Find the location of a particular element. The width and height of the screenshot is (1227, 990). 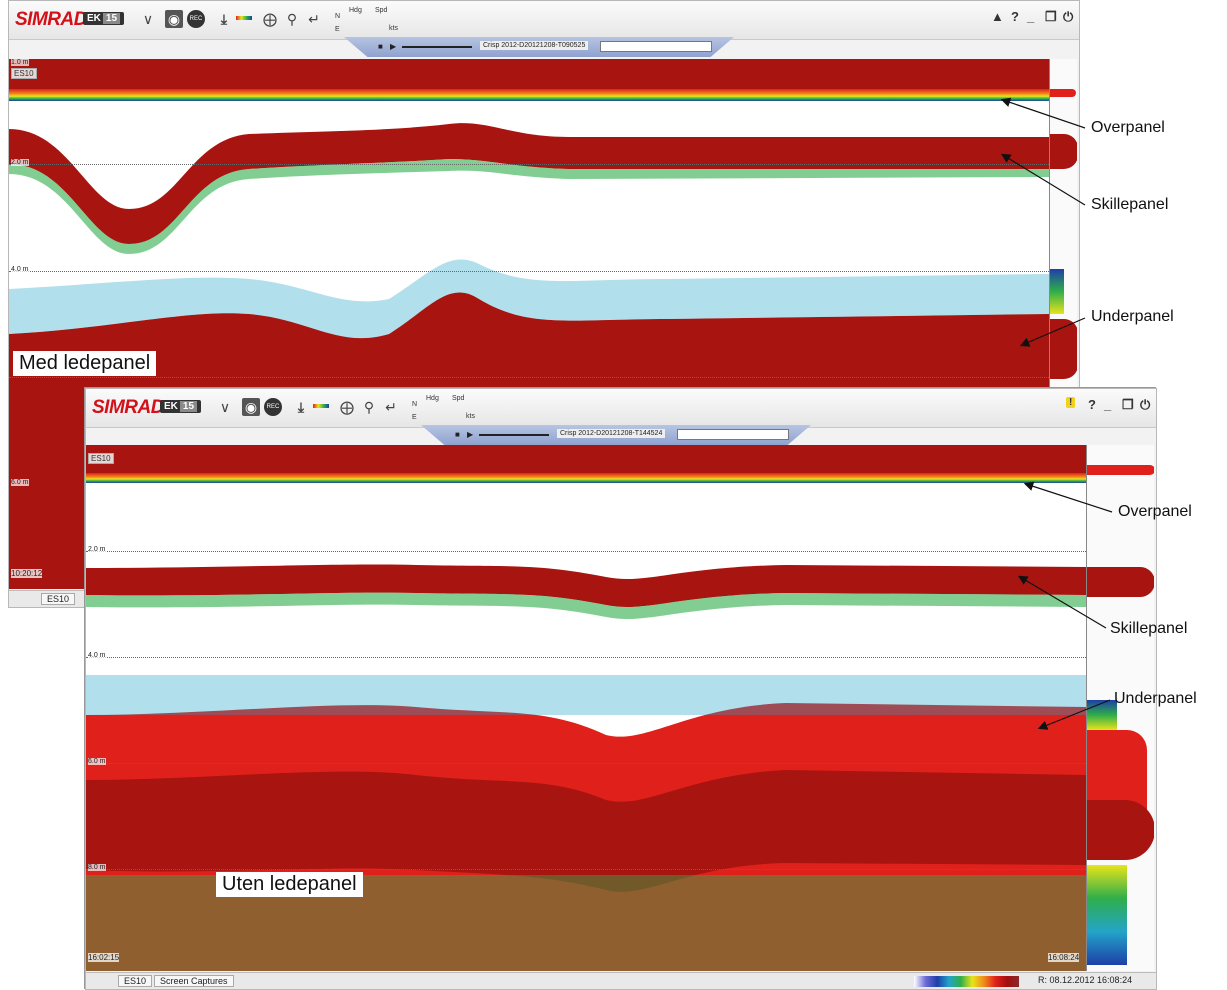

time-left-label: 16:02:15 is located at coordinates (104, 957).